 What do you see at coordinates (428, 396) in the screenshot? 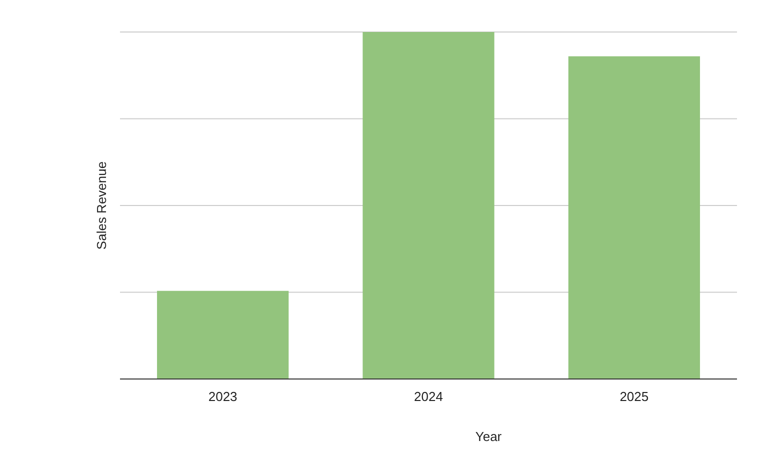
I see `x-tick-label: 2024` at bounding box center [428, 396].